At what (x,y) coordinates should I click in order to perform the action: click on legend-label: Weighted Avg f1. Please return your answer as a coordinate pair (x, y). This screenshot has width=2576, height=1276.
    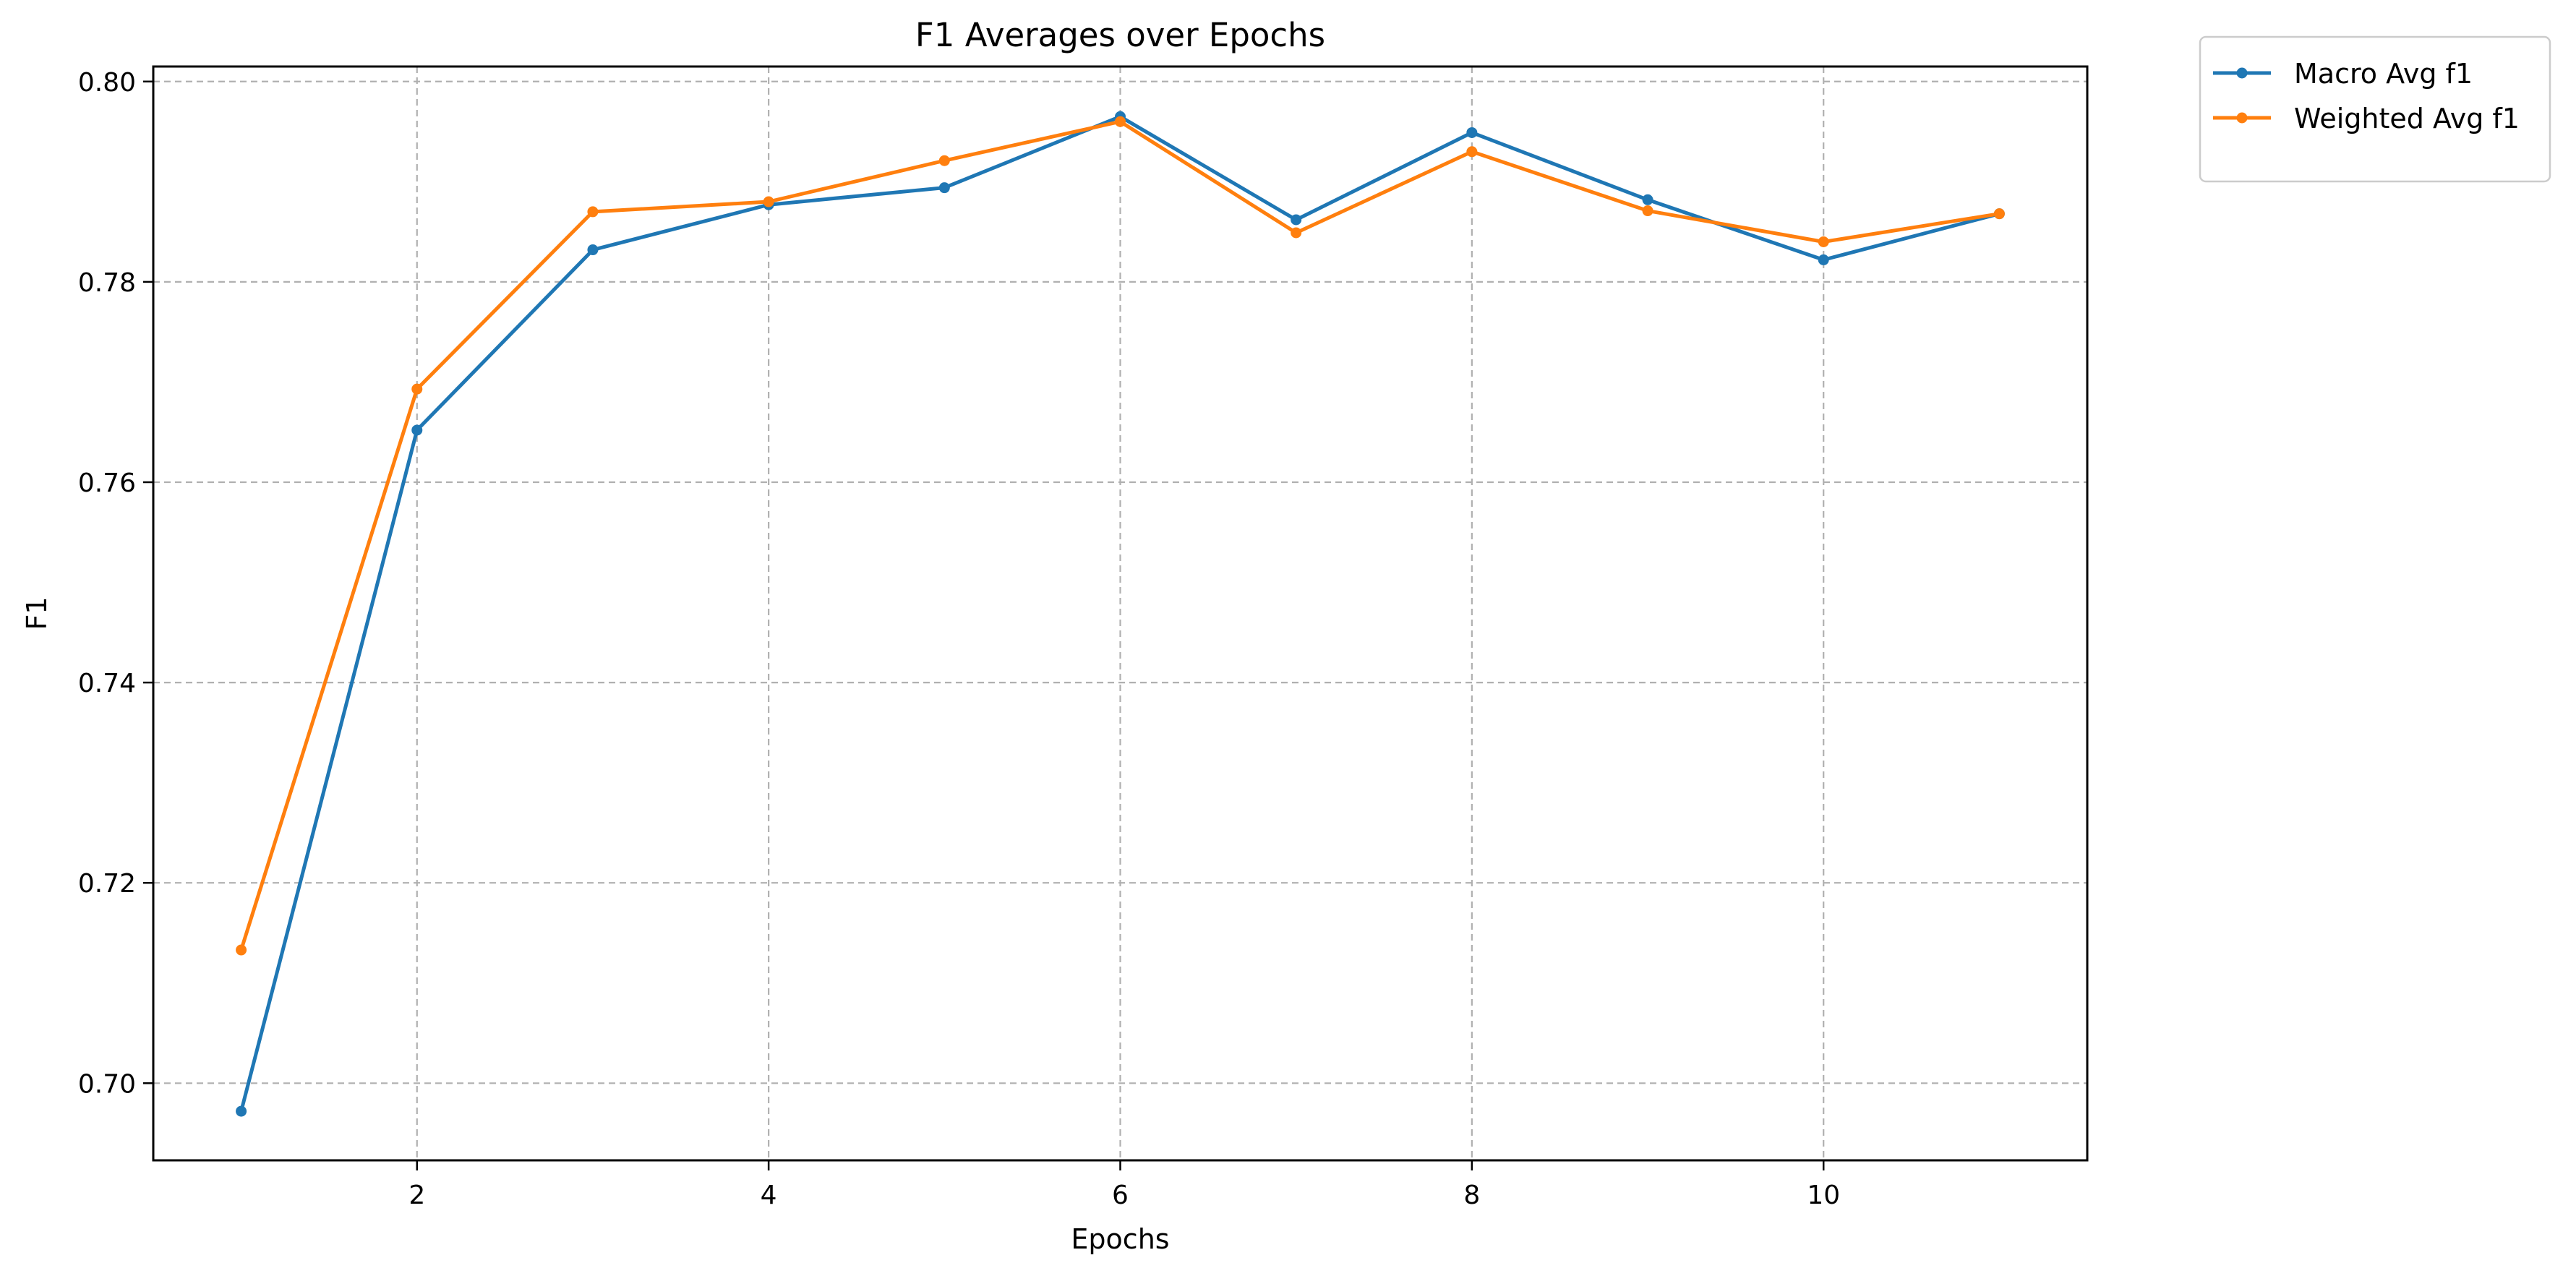
    Looking at the image, I should click on (2407, 118).